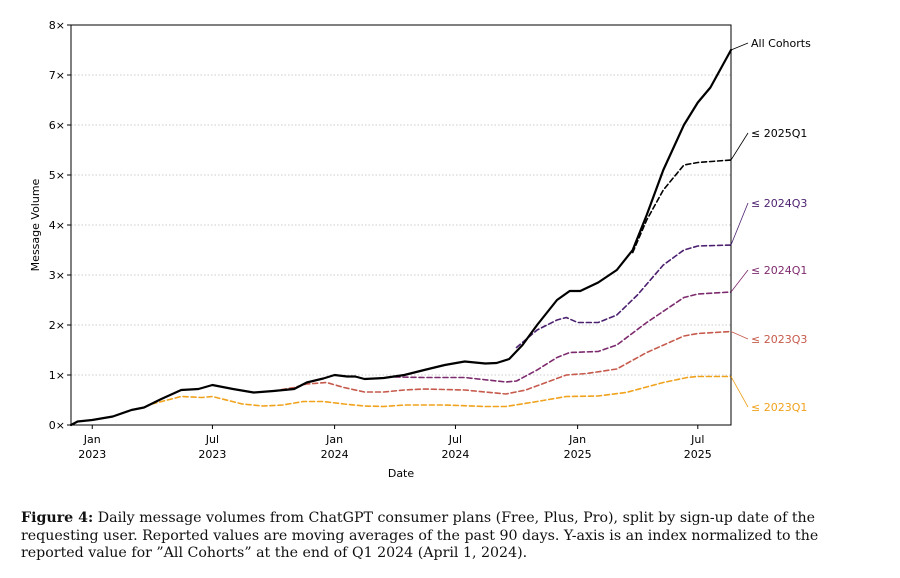 The height and width of the screenshot is (578, 900). I want to click on y-tick-label: 0×, so click(57, 425).